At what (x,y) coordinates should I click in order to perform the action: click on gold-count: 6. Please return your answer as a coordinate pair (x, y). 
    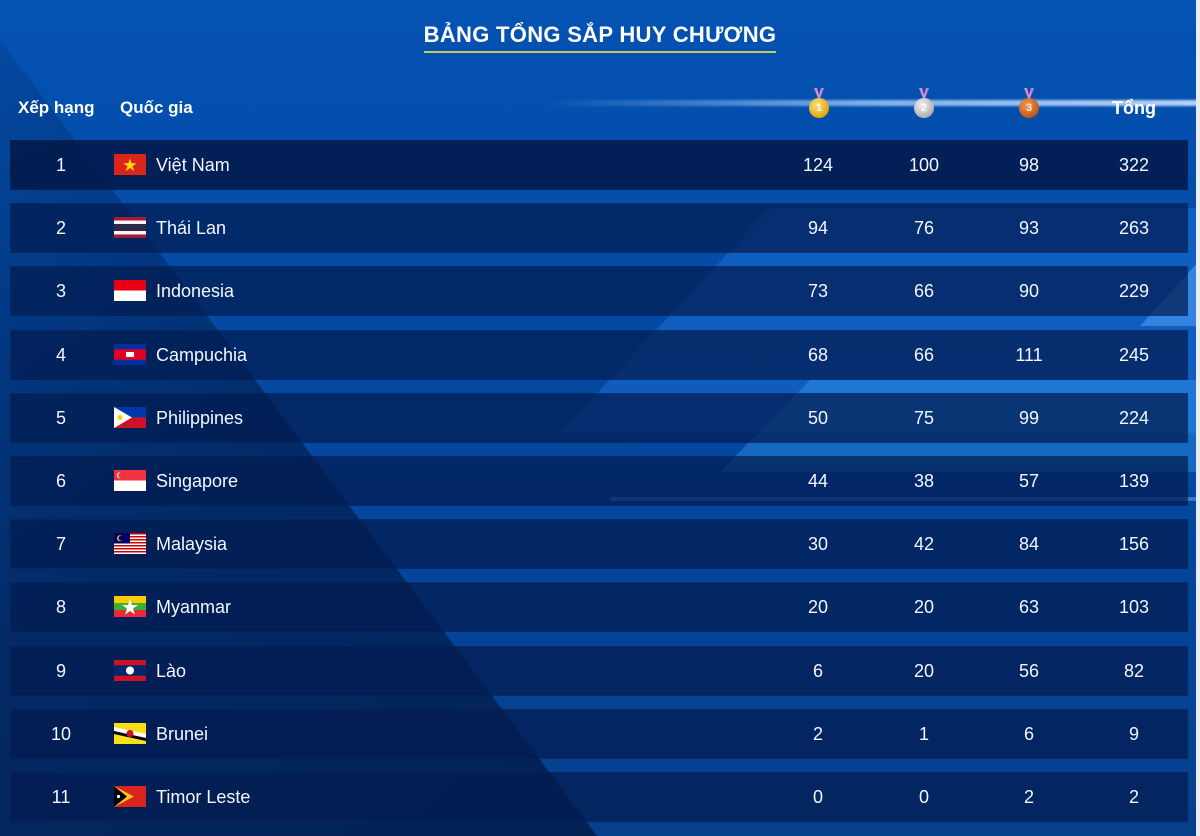
    Looking at the image, I should click on (817, 670).